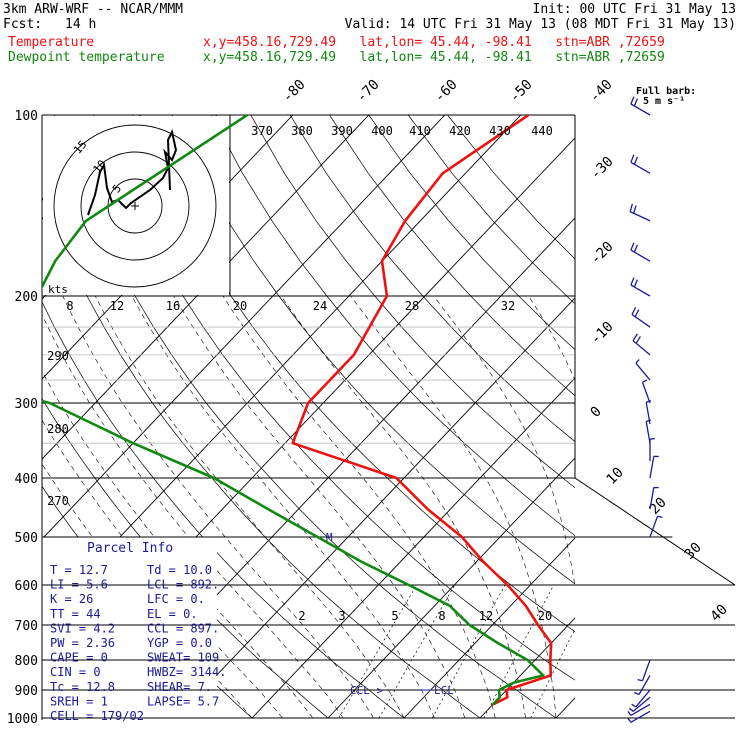 The width and height of the screenshot is (740, 740). I want to click on parcel-info-title: Parcel Info, so click(130, 548).